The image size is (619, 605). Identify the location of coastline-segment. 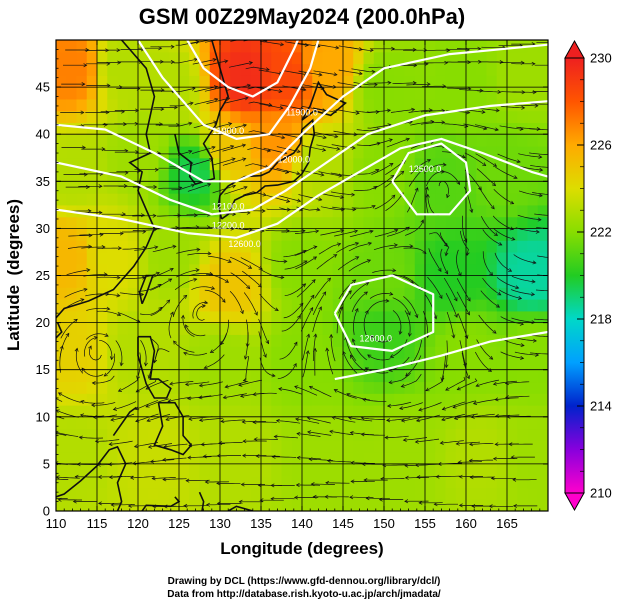
(91, 478).